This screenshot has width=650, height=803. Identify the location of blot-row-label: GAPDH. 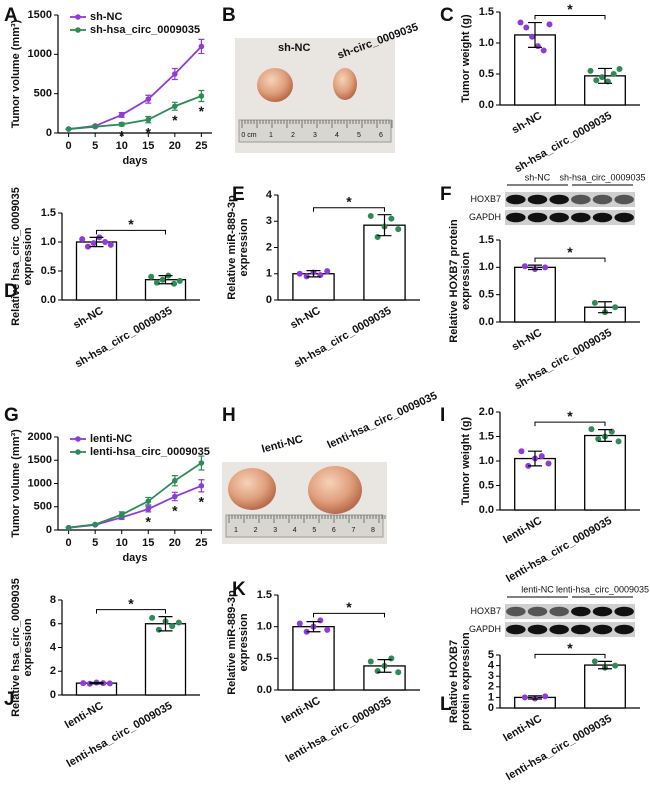
(485, 217).